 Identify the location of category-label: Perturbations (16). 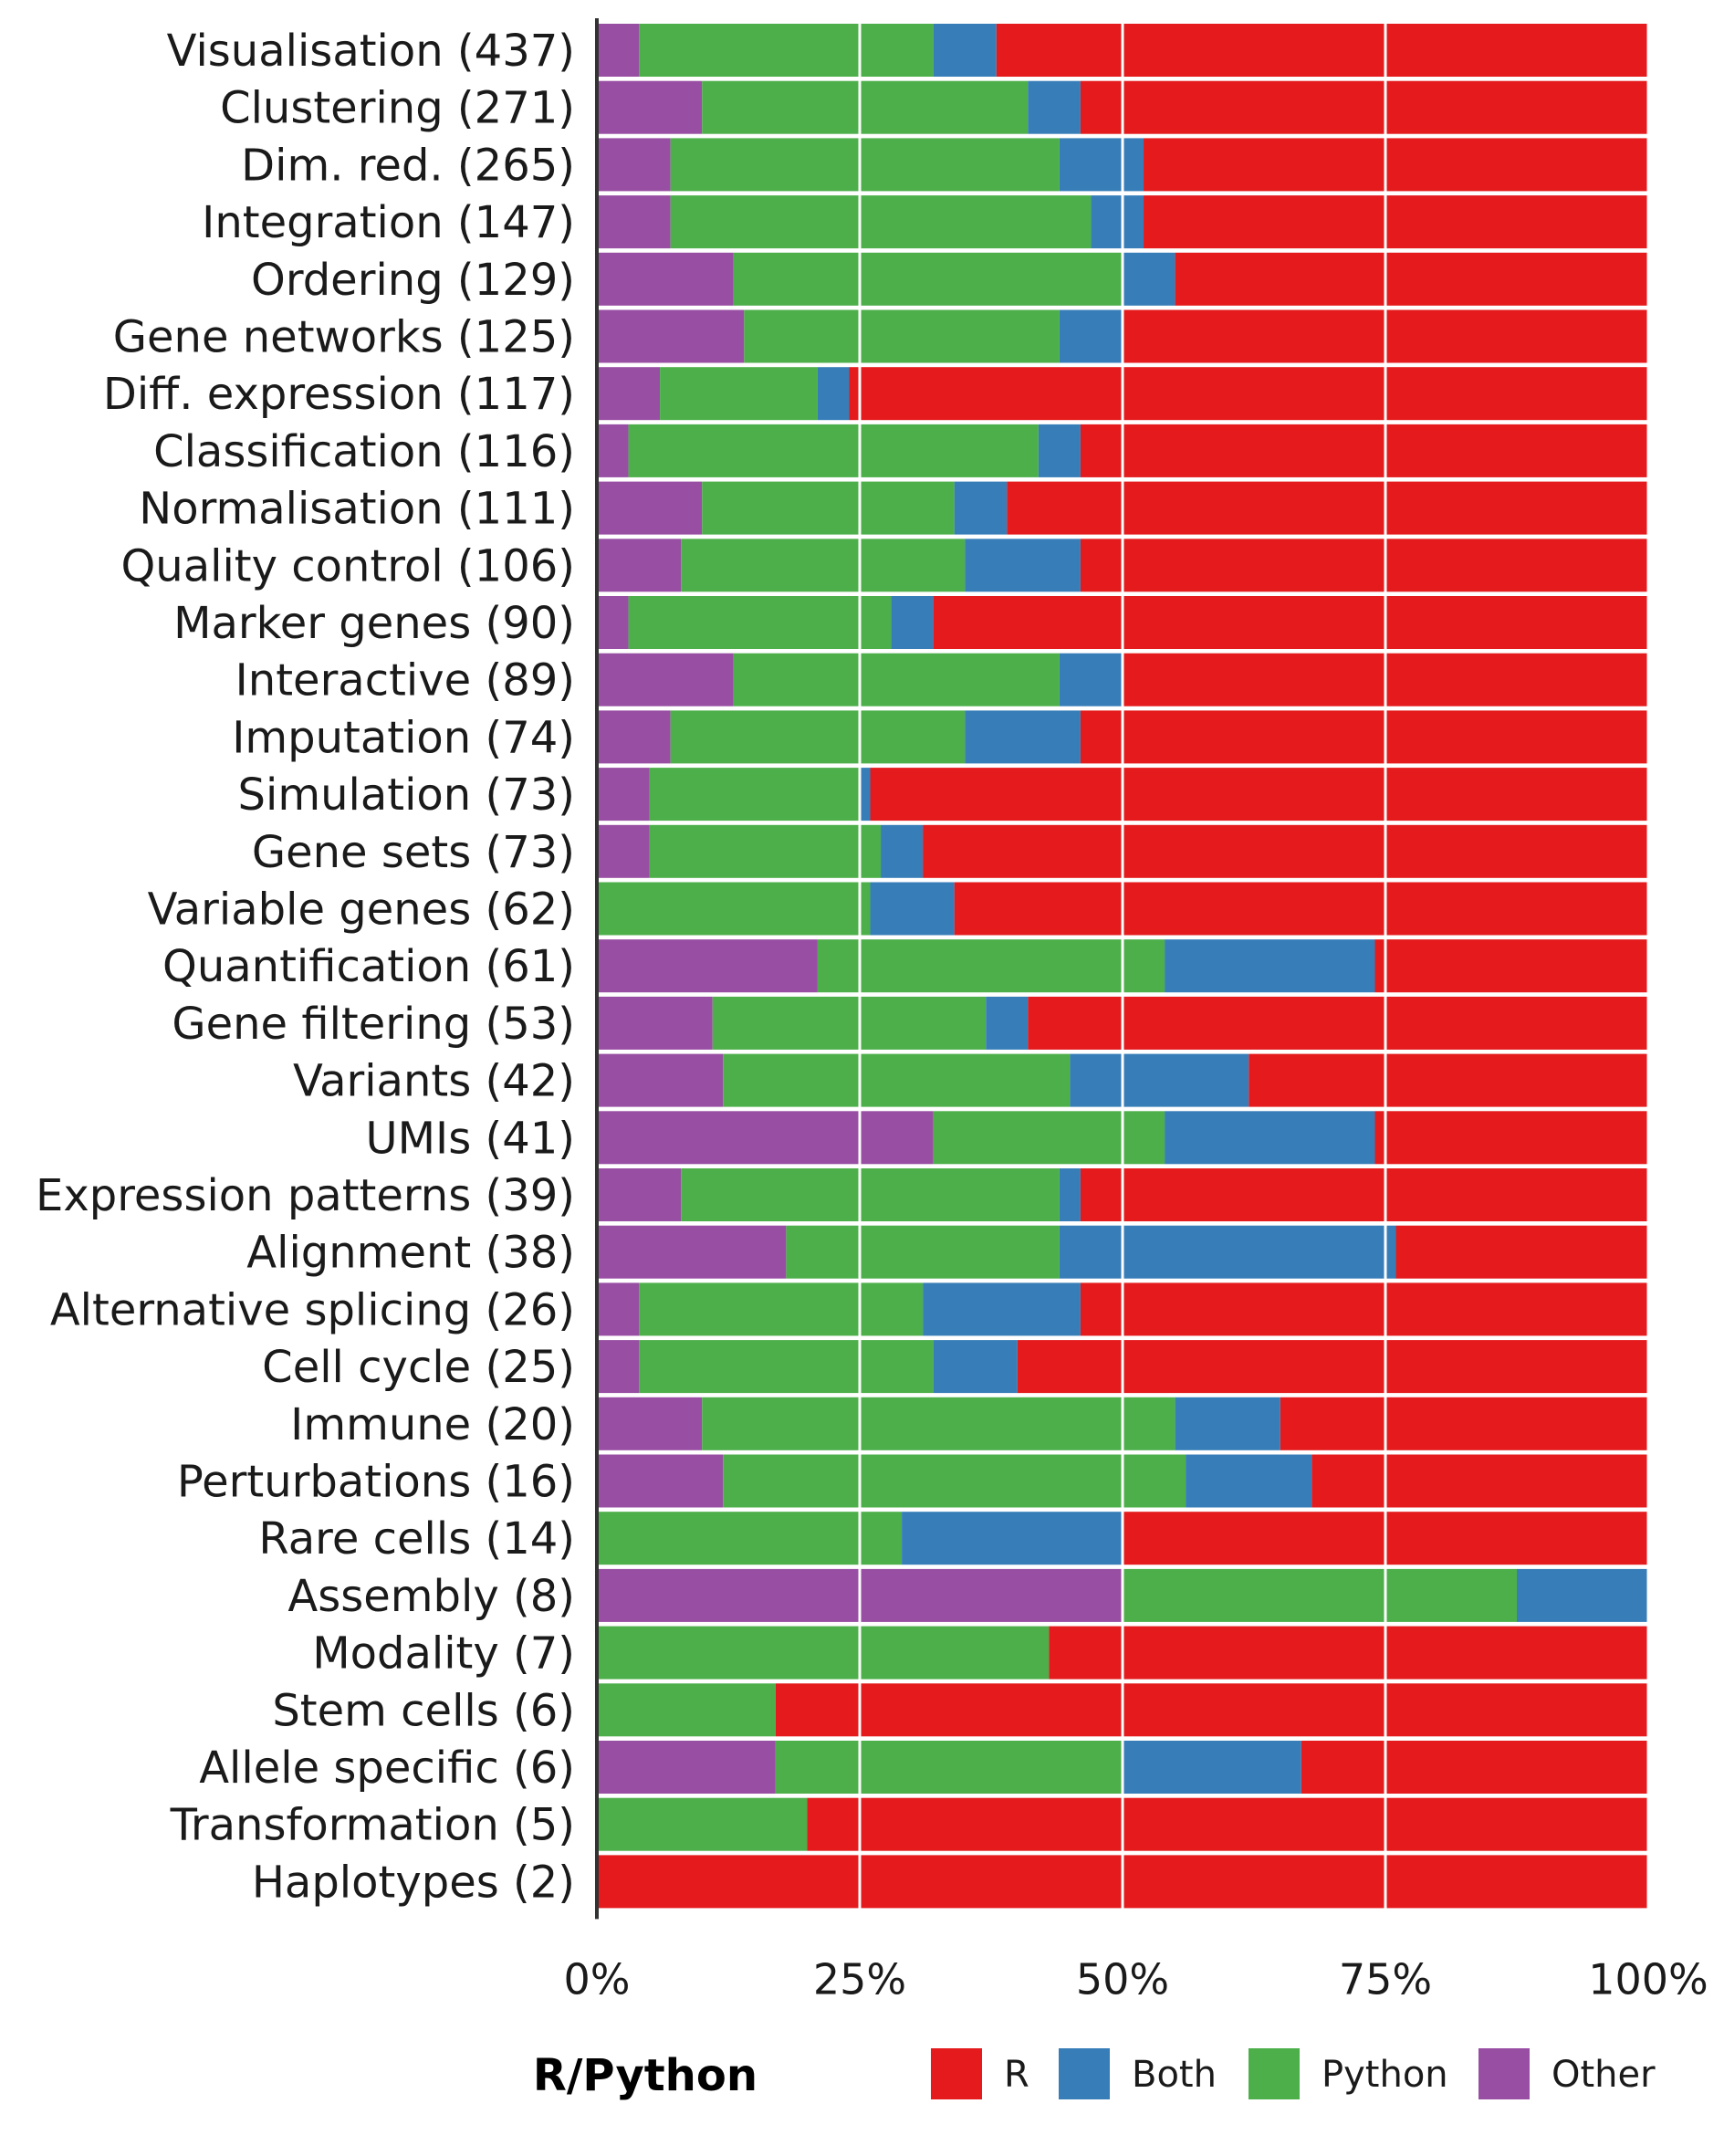
(376, 1482).